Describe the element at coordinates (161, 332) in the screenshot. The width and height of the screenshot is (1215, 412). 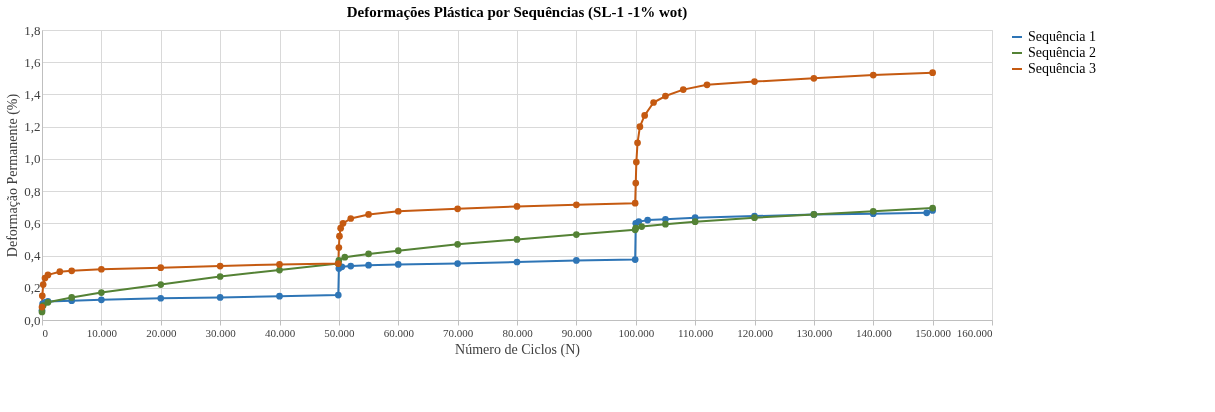
I see `x-tick-label: 20.000` at that location.